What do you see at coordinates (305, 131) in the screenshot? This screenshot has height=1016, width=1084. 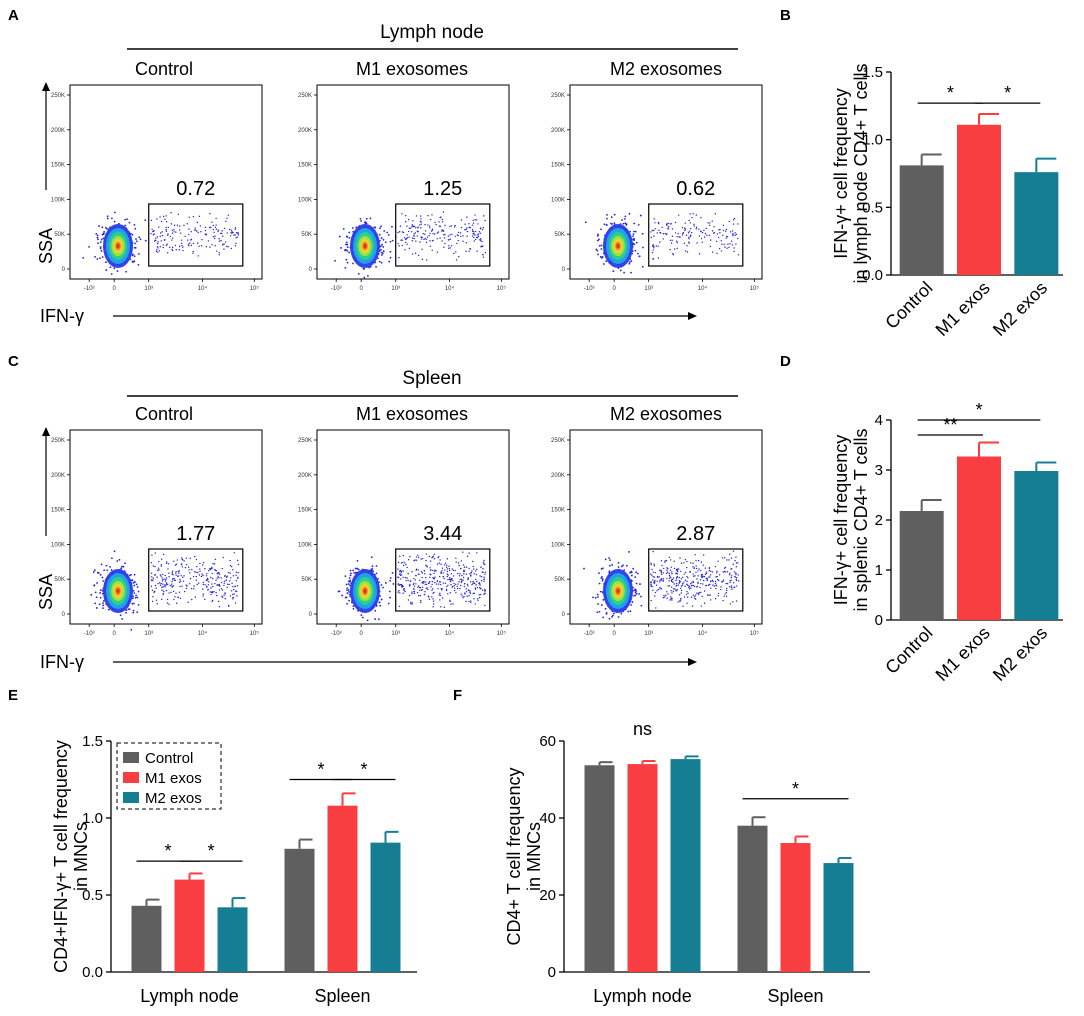 I see `flow-y-tick-label: 200K` at bounding box center [305, 131].